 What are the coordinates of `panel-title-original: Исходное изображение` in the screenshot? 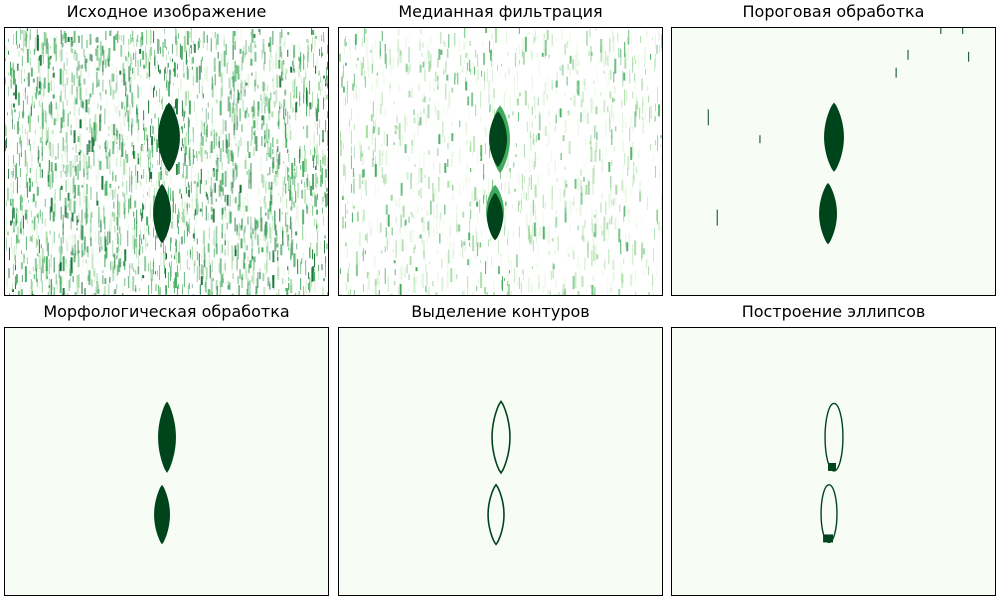 It's located at (166, 11).